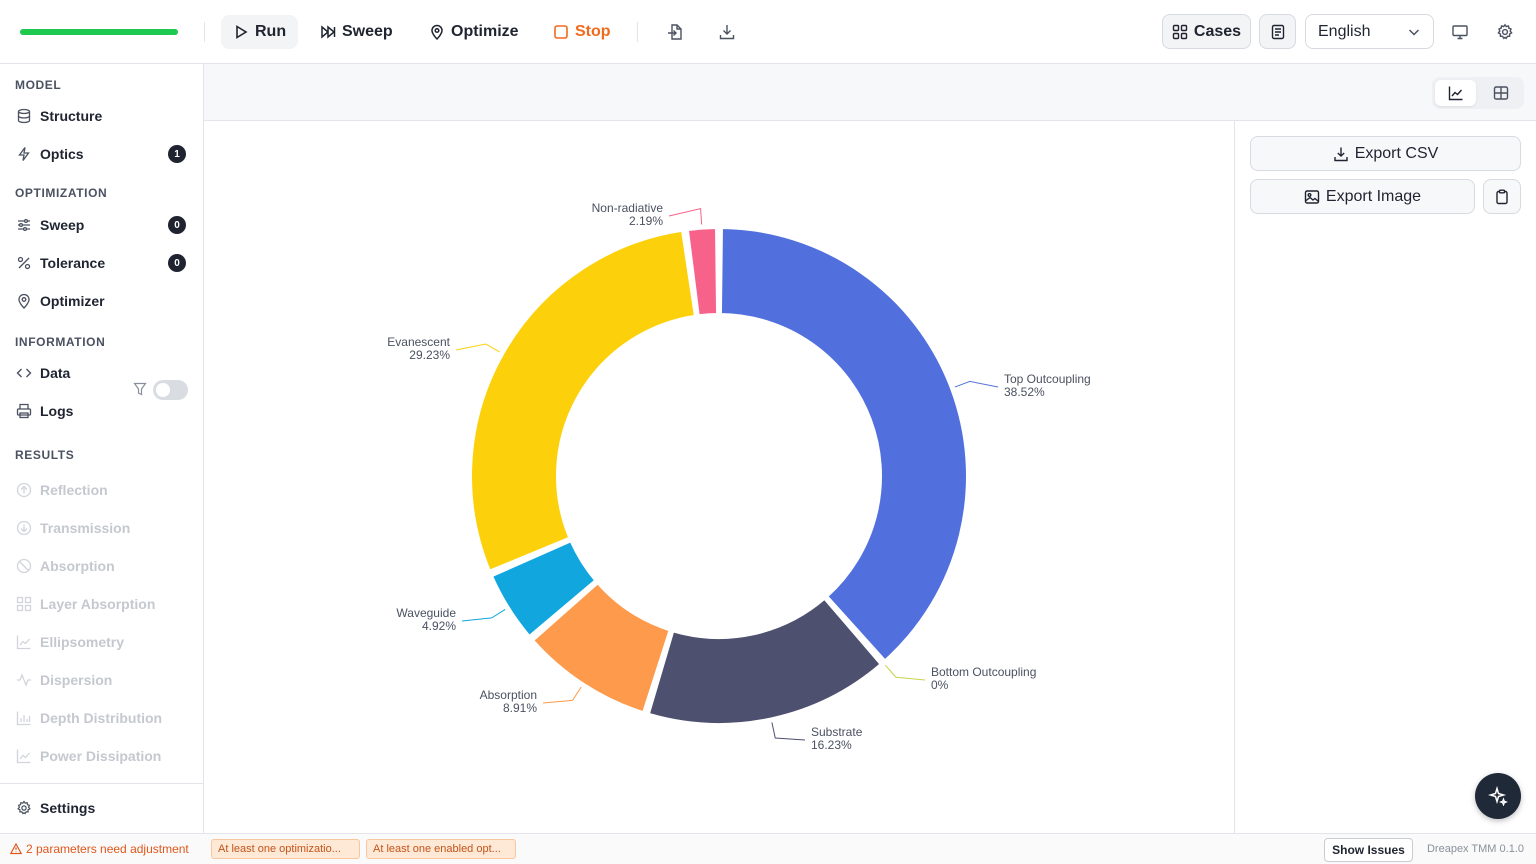  I want to click on optimize-button: Optimize, so click(474, 32).